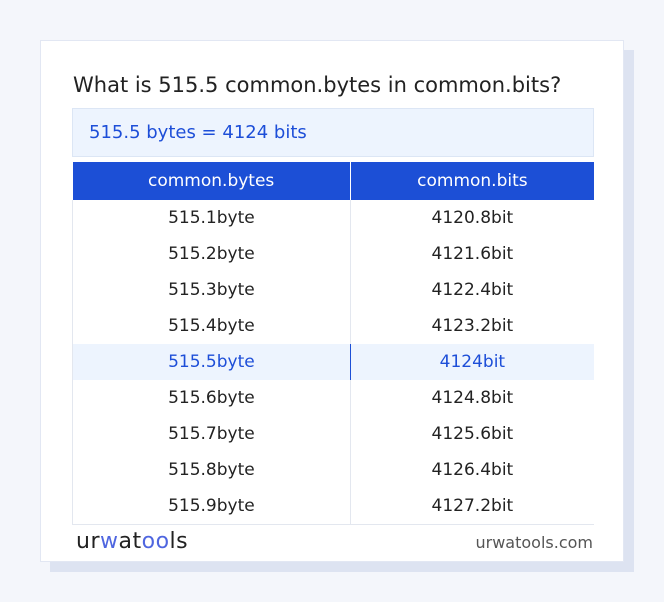 The width and height of the screenshot is (664, 602). Describe the element at coordinates (211, 434) in the screenshot. I see `bytes-cell: 515.7byte` at that location.